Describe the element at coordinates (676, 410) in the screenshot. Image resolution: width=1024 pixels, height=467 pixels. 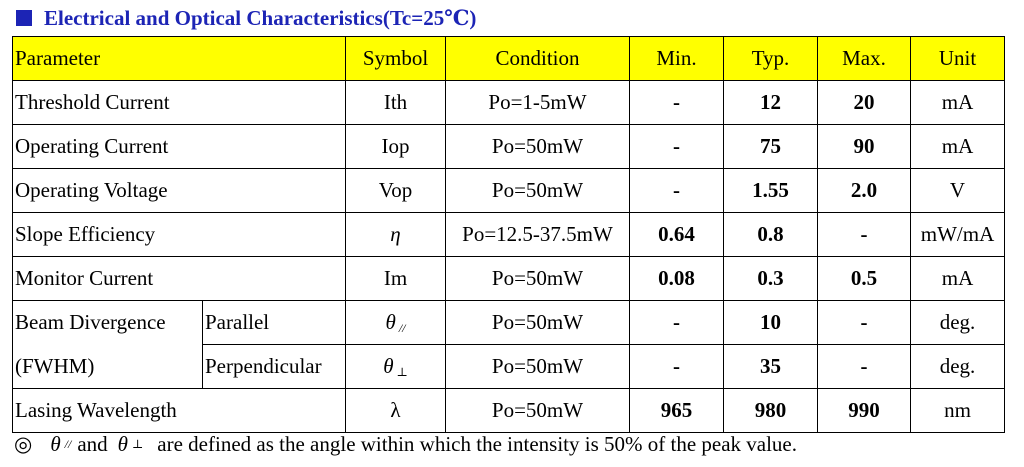
I see `min-cell: 965` at that location.